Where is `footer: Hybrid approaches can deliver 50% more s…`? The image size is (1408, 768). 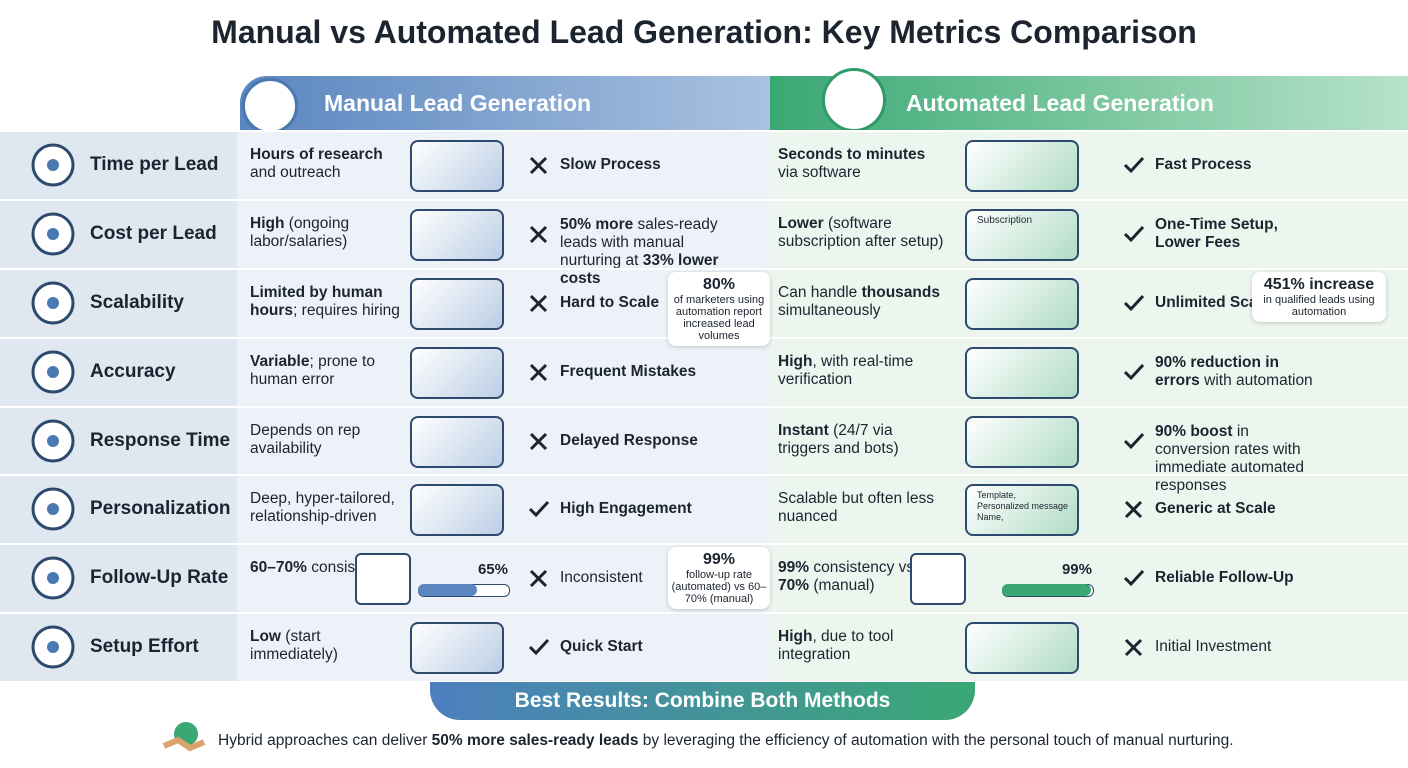 footer: Hybrid approaches can deliver 50% more s… is located at coordinates (726, 741).